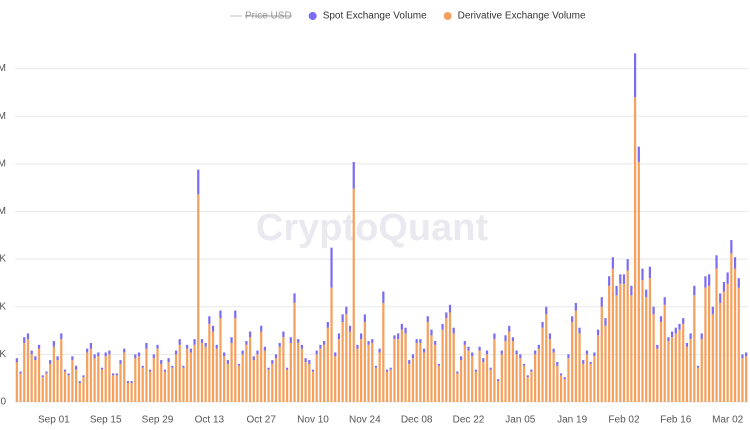  I want to click on x-tick-label: Oct 13, so click(210, 420).